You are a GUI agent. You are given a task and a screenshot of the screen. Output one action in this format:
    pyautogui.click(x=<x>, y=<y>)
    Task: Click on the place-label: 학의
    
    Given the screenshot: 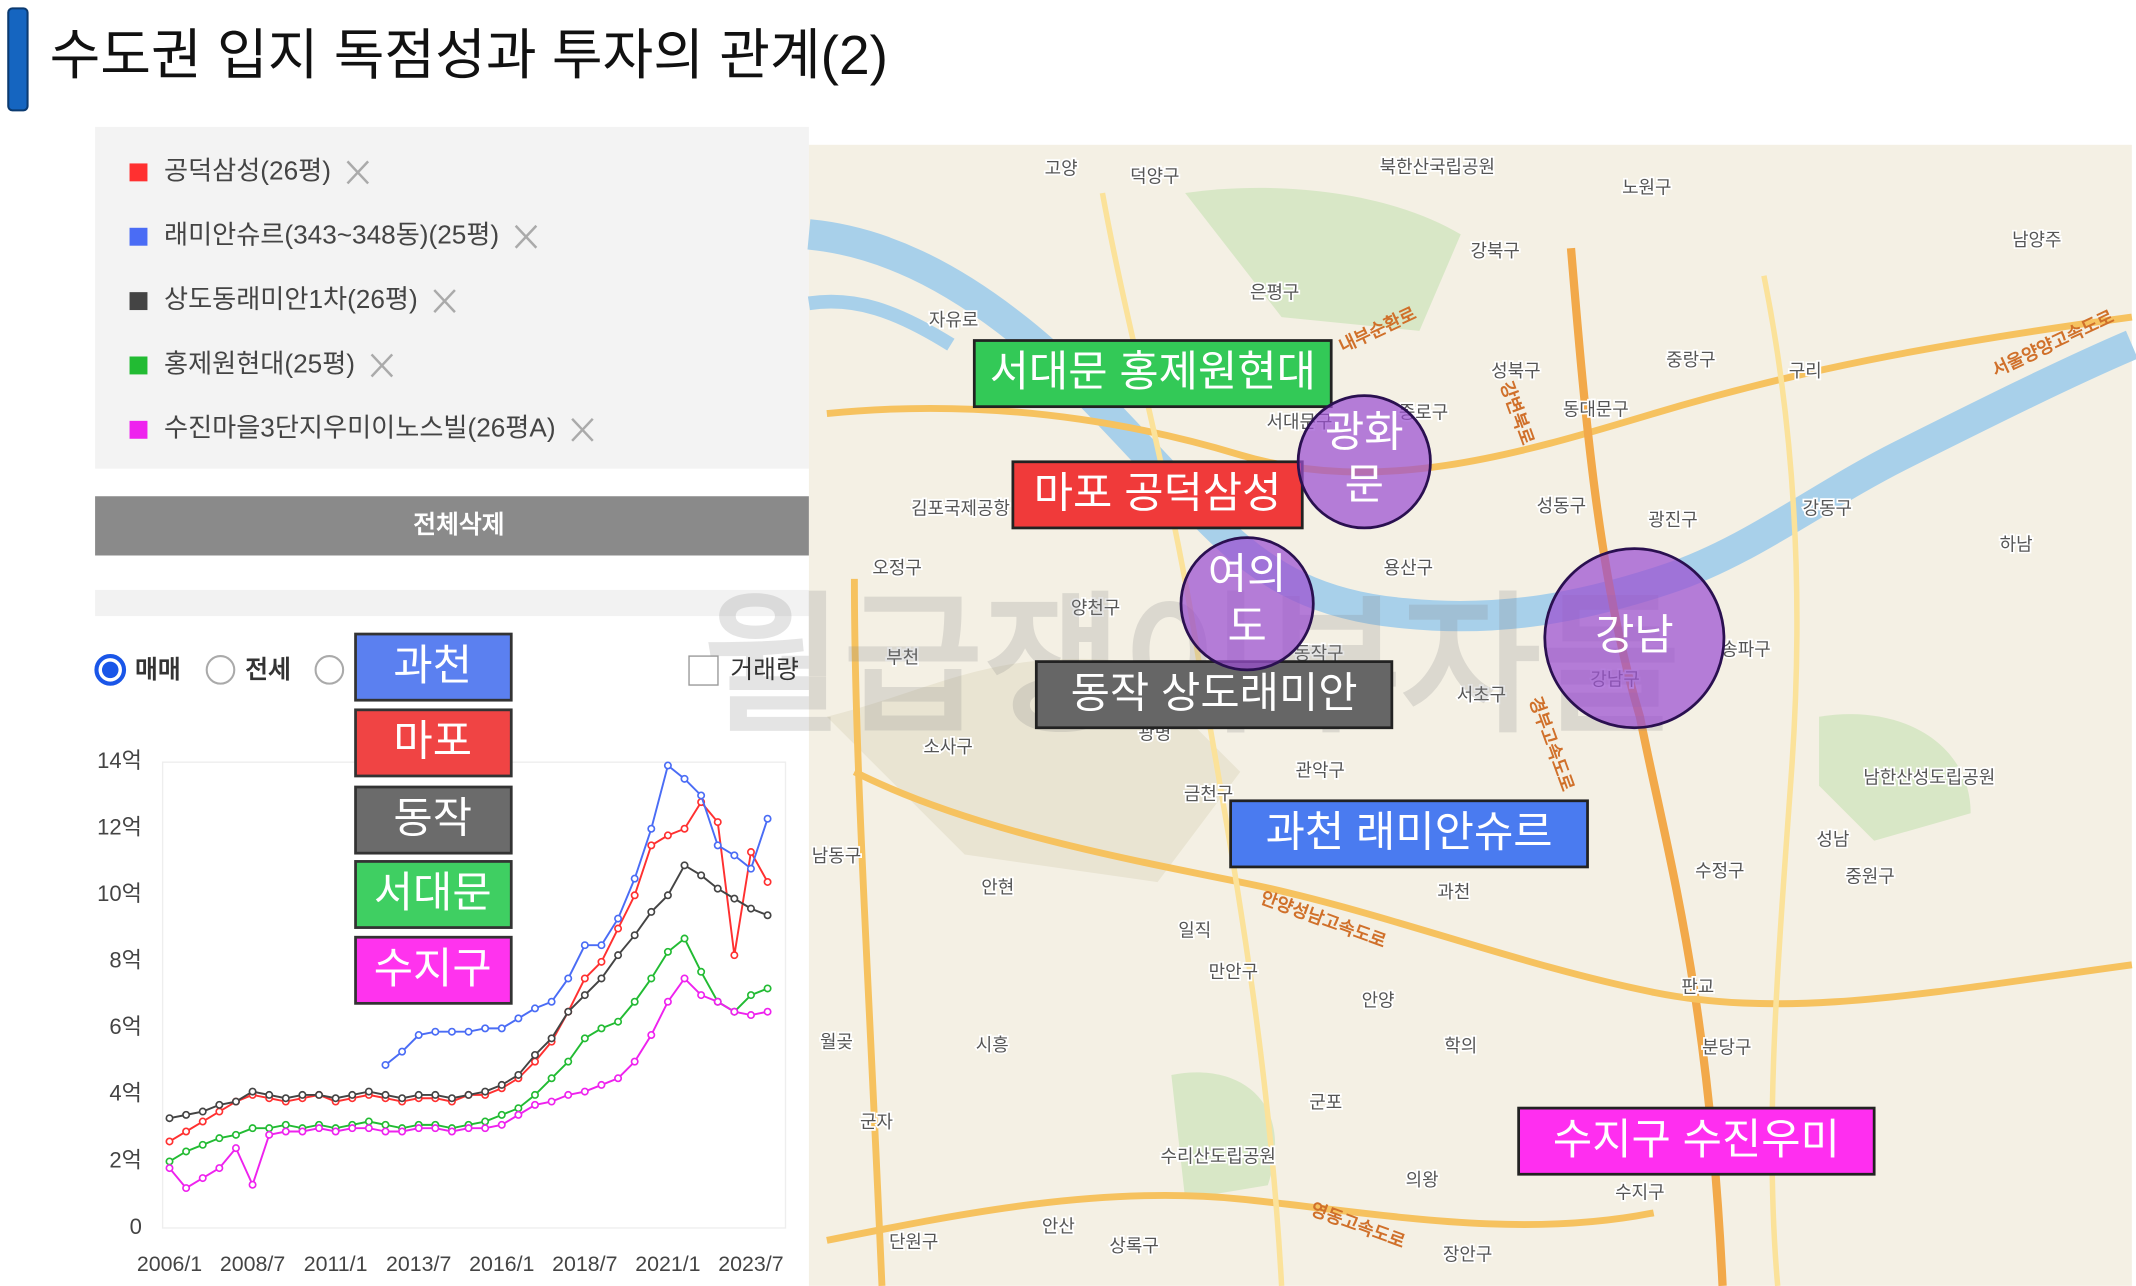 What is the action you would take?
    pyautogui.click(x=1460, y=1046)
    